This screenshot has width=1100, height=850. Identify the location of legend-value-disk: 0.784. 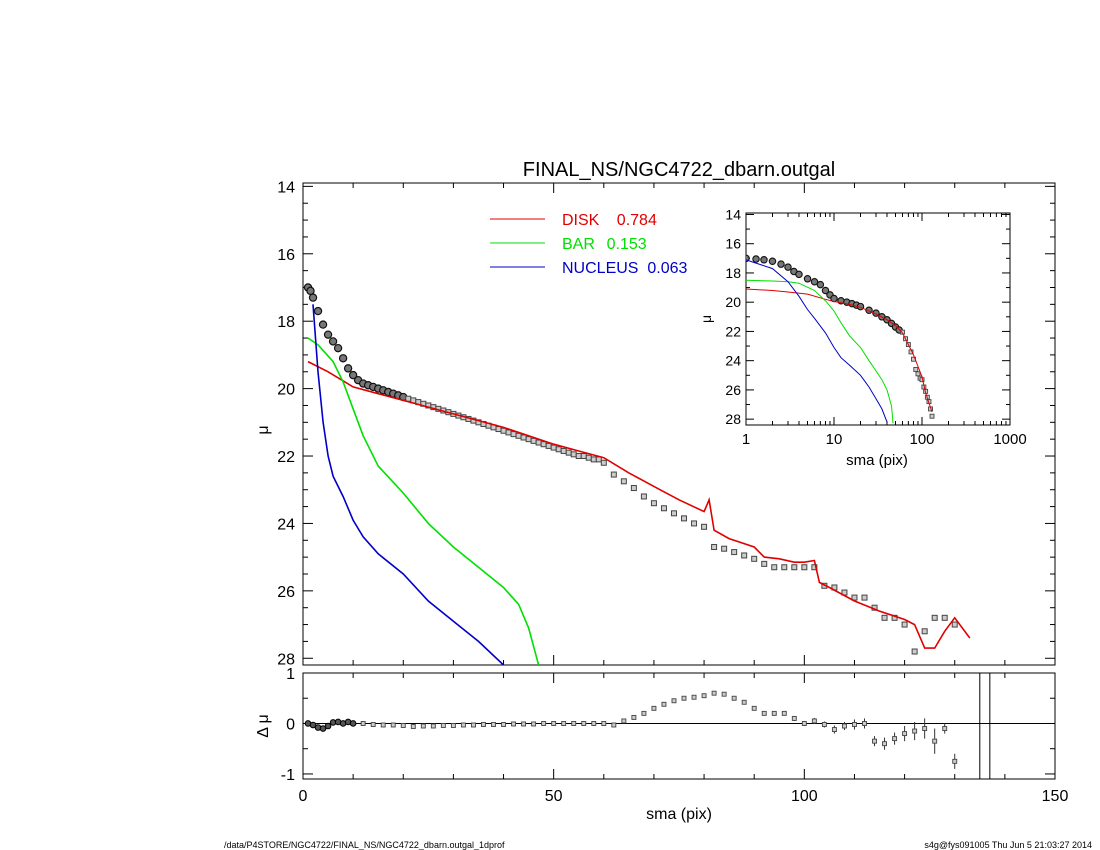
(637, 220).